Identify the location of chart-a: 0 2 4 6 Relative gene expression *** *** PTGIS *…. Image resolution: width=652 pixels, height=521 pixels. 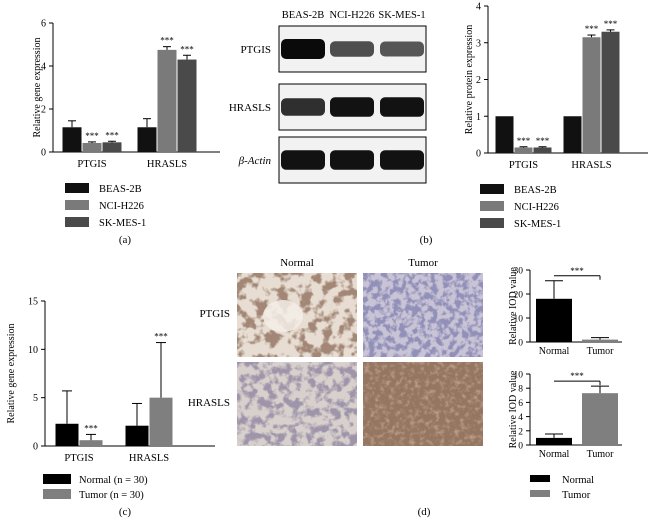
(126, 124).